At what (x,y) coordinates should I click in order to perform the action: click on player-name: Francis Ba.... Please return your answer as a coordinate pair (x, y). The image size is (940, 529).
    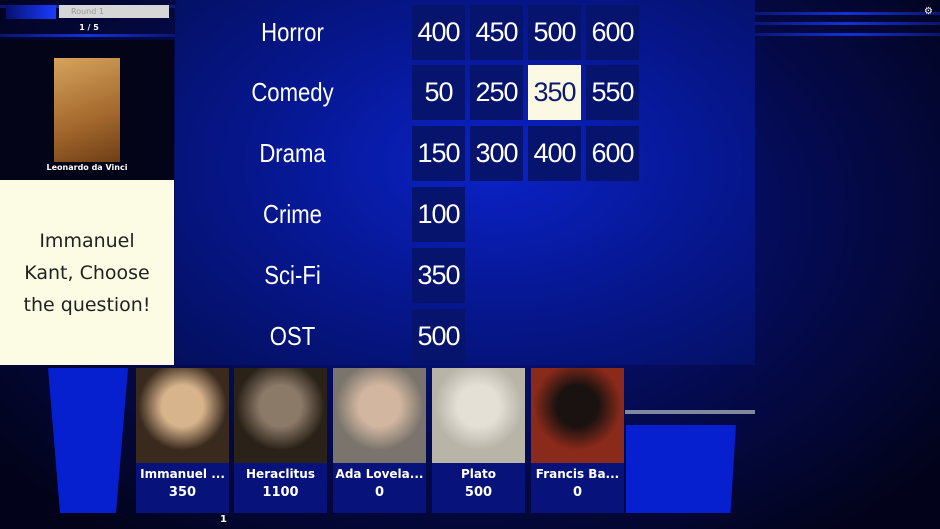
    Looking at the image, I should click on (577, 474).